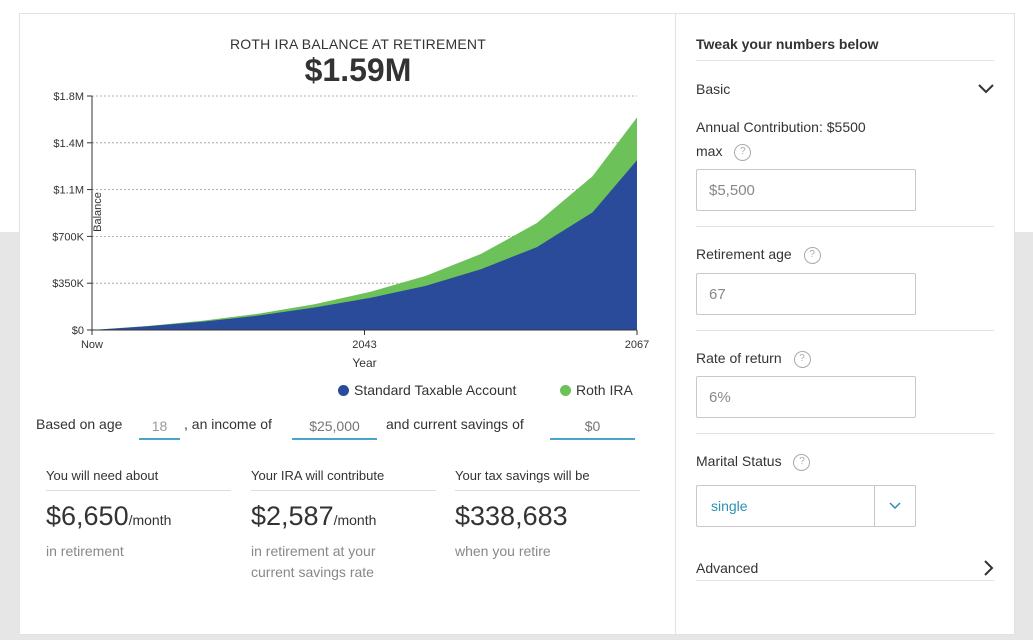 This screenshot has width=1033, height=640. What do you see at coordinates (675, 324) in the screenshot?
I see `panel-divider` at bounding box center [675, 324].